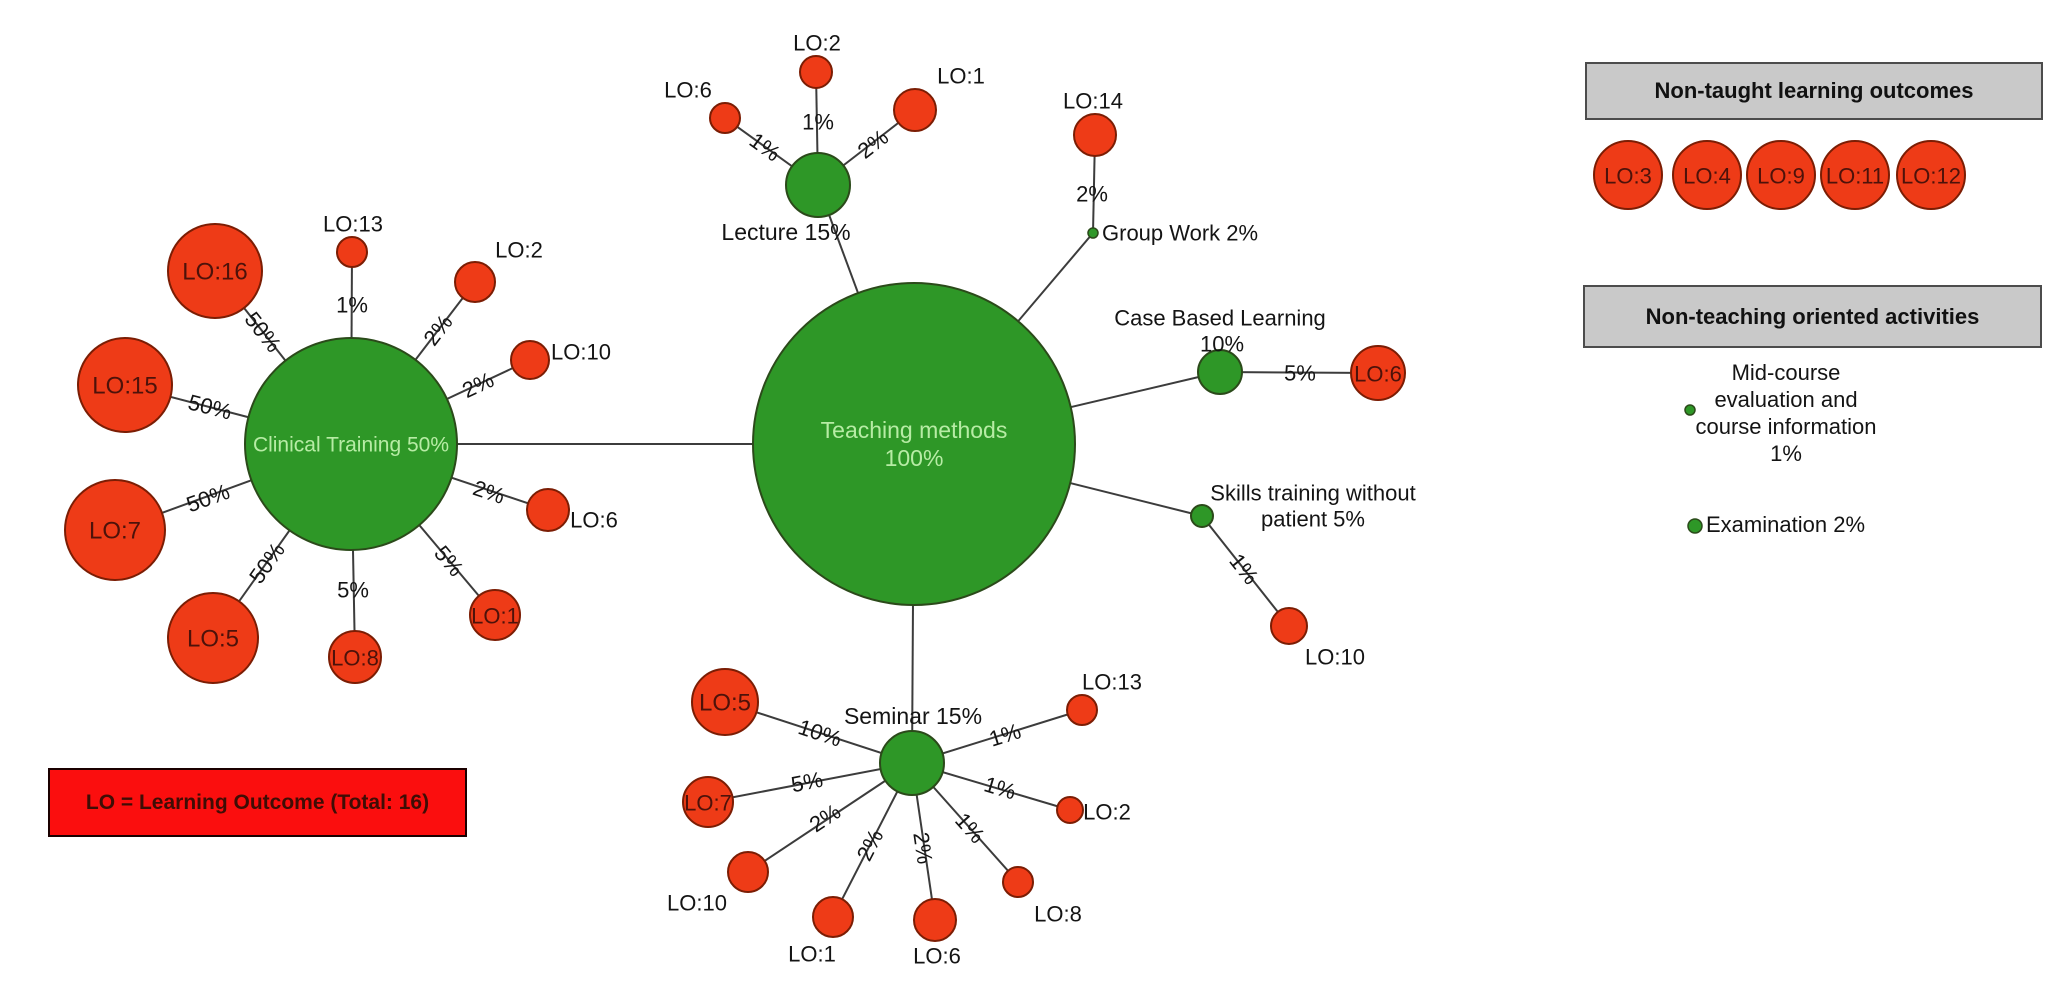 The width and height of the screenshot is (2059, 1001). Describe the element at coordinates (1082, 710) in the screenshot. I see `node-sem-lo13` at that location.